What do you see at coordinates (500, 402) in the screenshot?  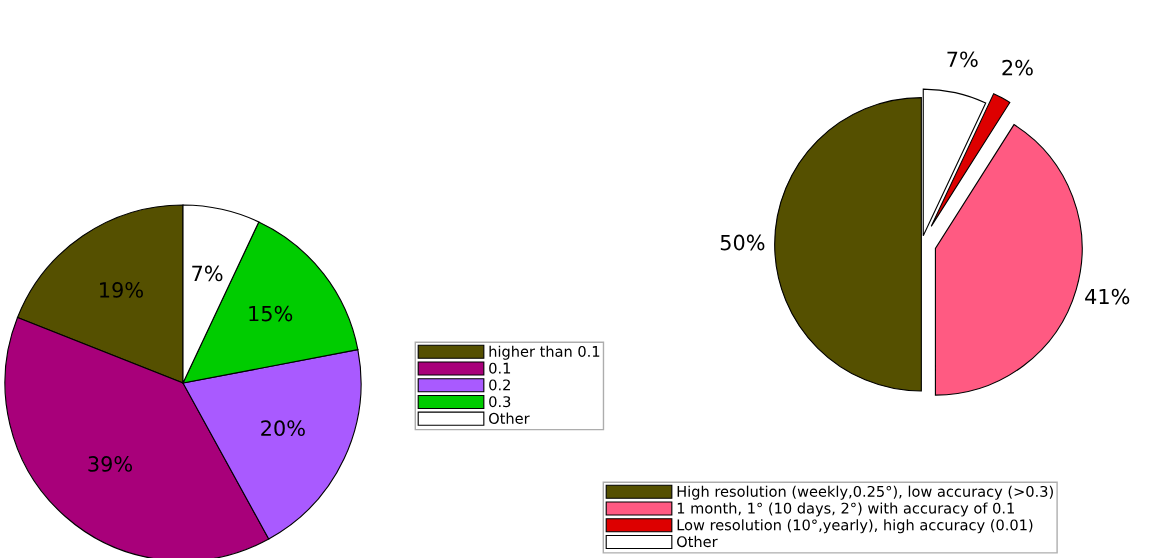 I see `legend-label: 0.3` at bounding box center [500, 402].